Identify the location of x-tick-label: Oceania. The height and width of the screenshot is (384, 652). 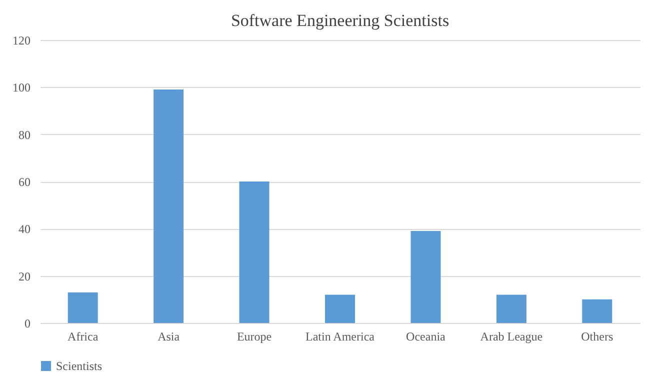
(426, 337).